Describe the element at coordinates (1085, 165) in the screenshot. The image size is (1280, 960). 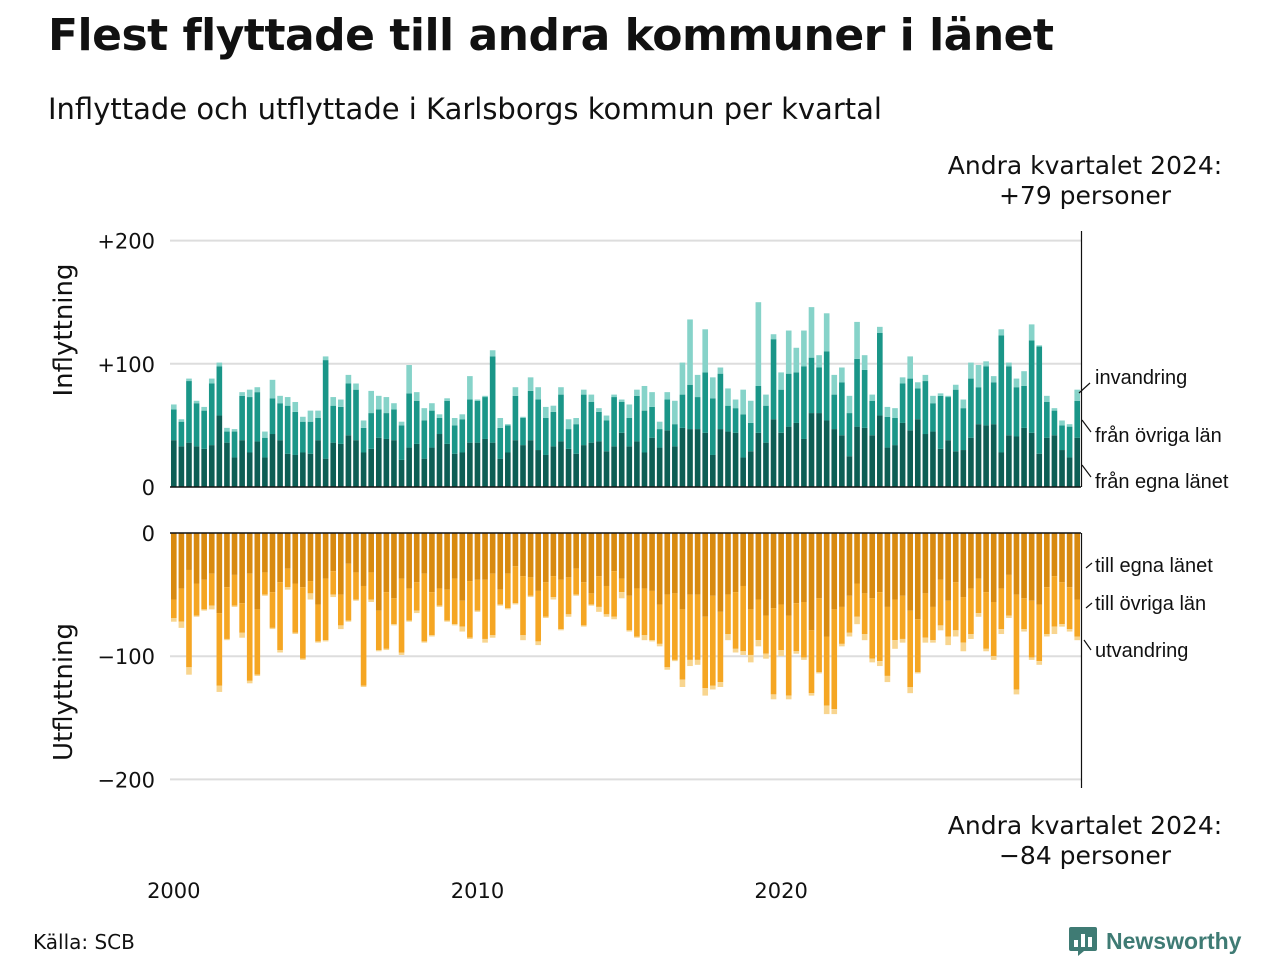
I see `latest-inflow-annotation-line1: Andra kvartalet 2024:` at that location.